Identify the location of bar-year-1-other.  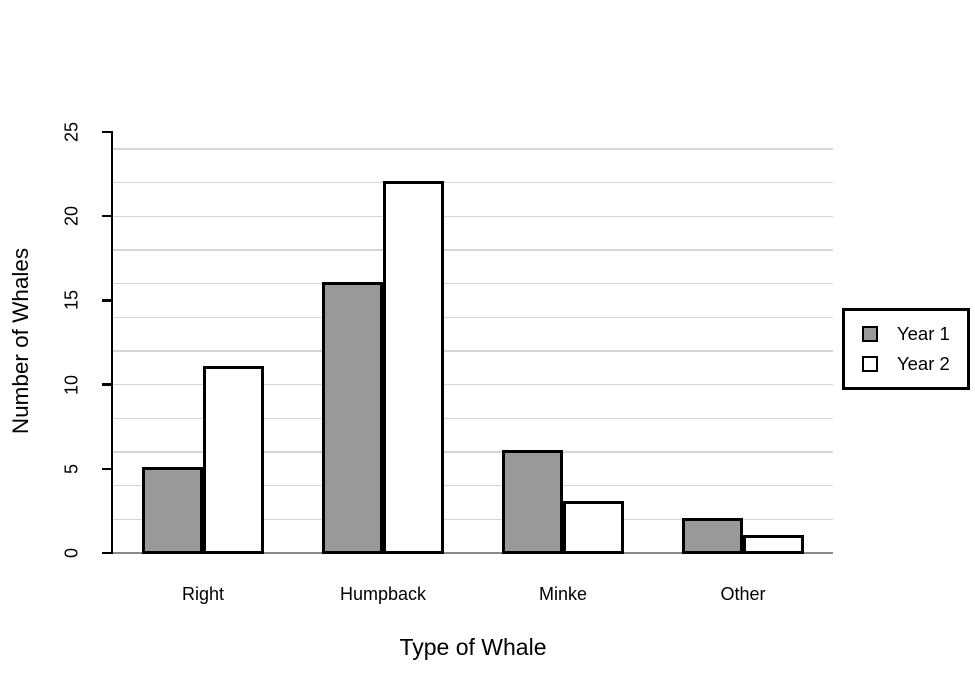
(712, 536).